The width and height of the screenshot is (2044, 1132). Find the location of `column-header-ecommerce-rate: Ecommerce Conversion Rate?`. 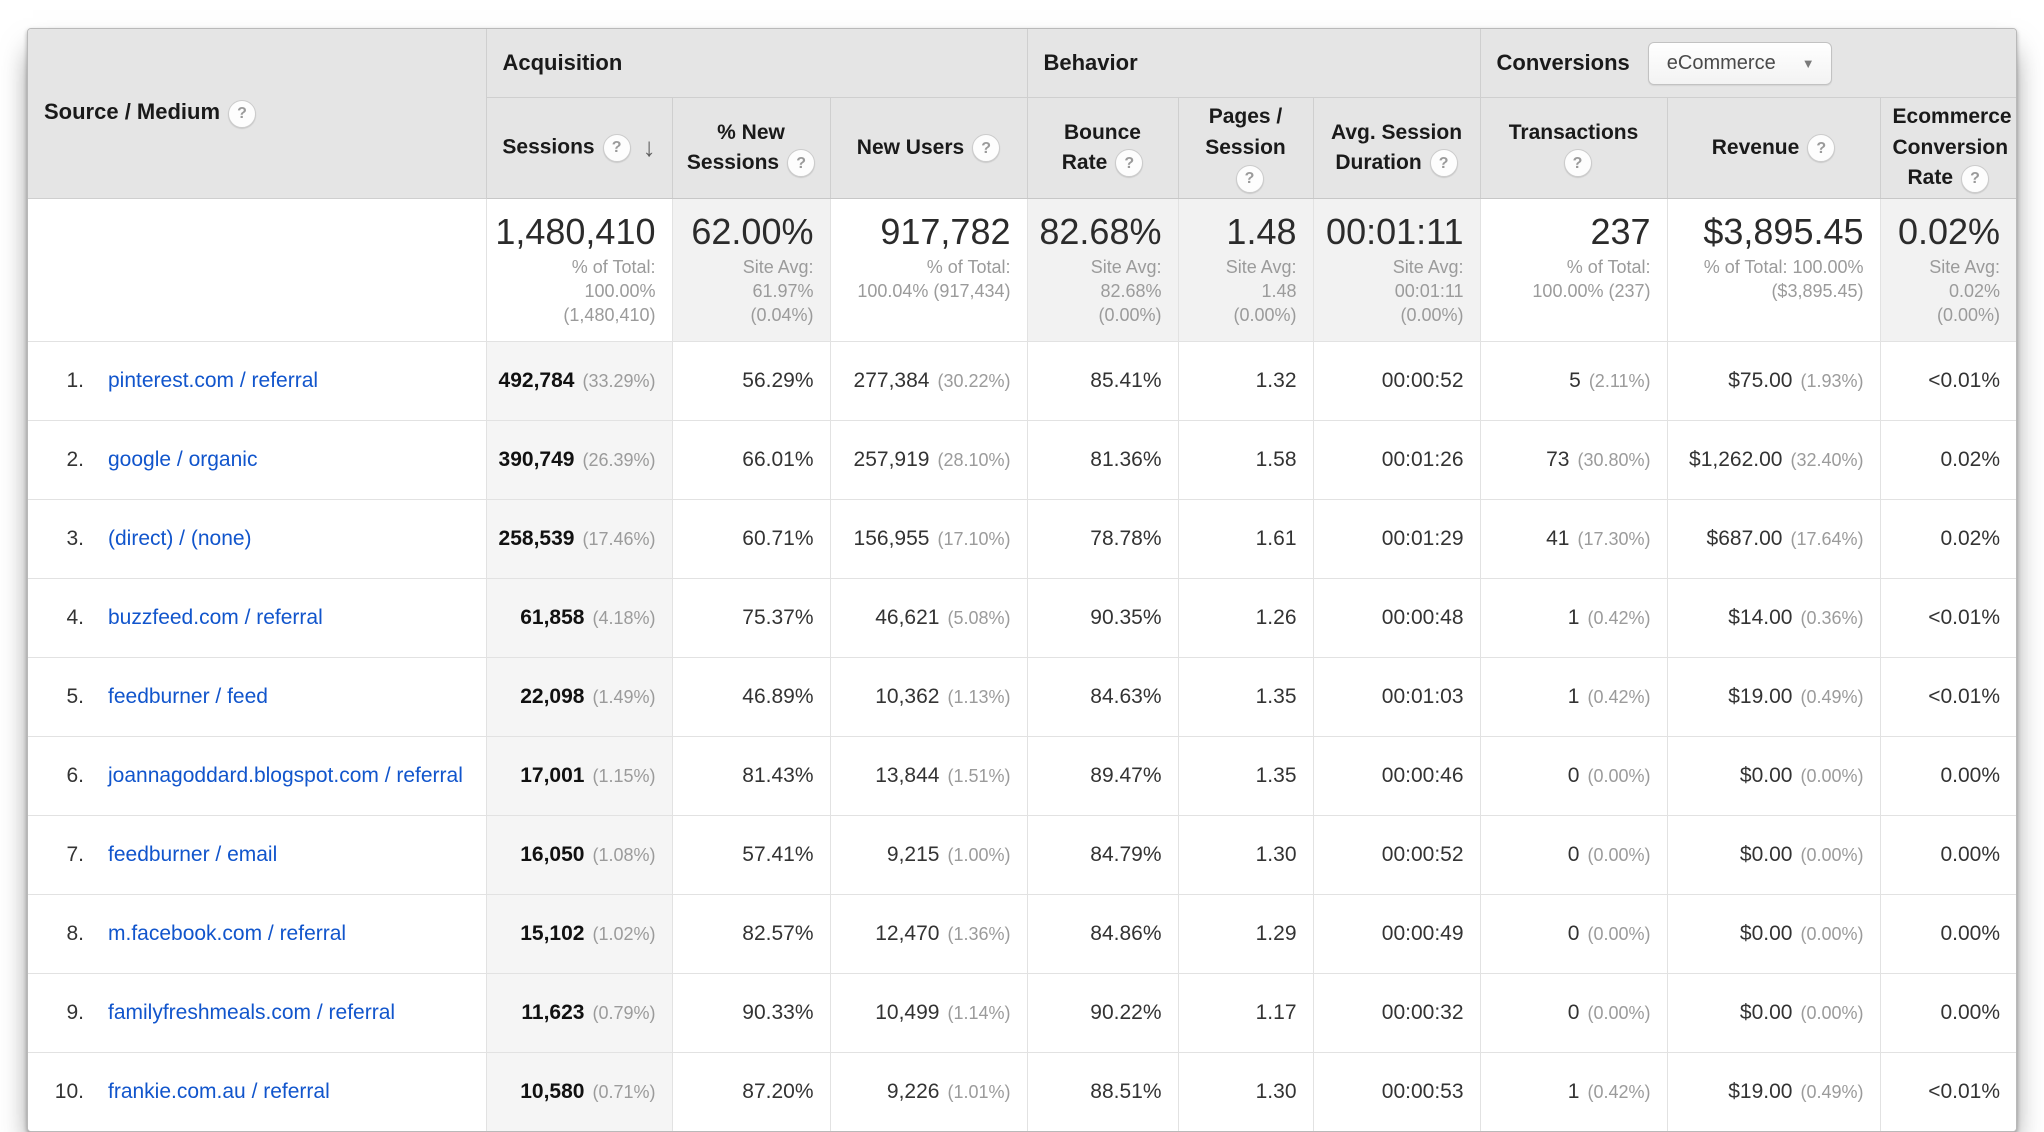

column-header-ecommerce-rate: Ecommerce Conversion Rate? is located at coordinates (1947, 148).